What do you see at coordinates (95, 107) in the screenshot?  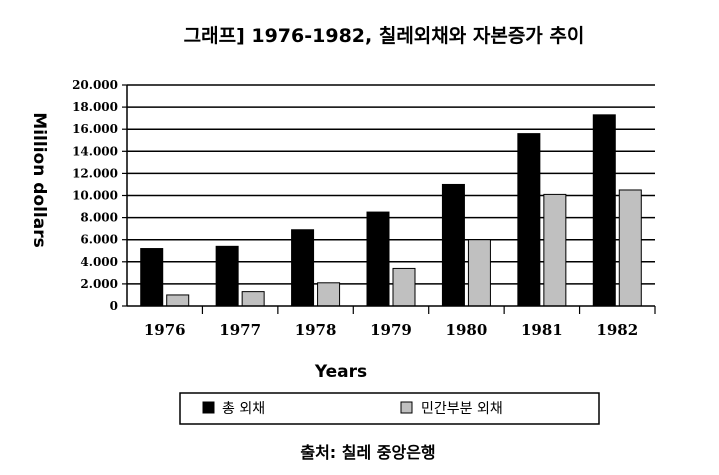 I see `y-tick-label: 18.000` at bounding box center [95, 107].